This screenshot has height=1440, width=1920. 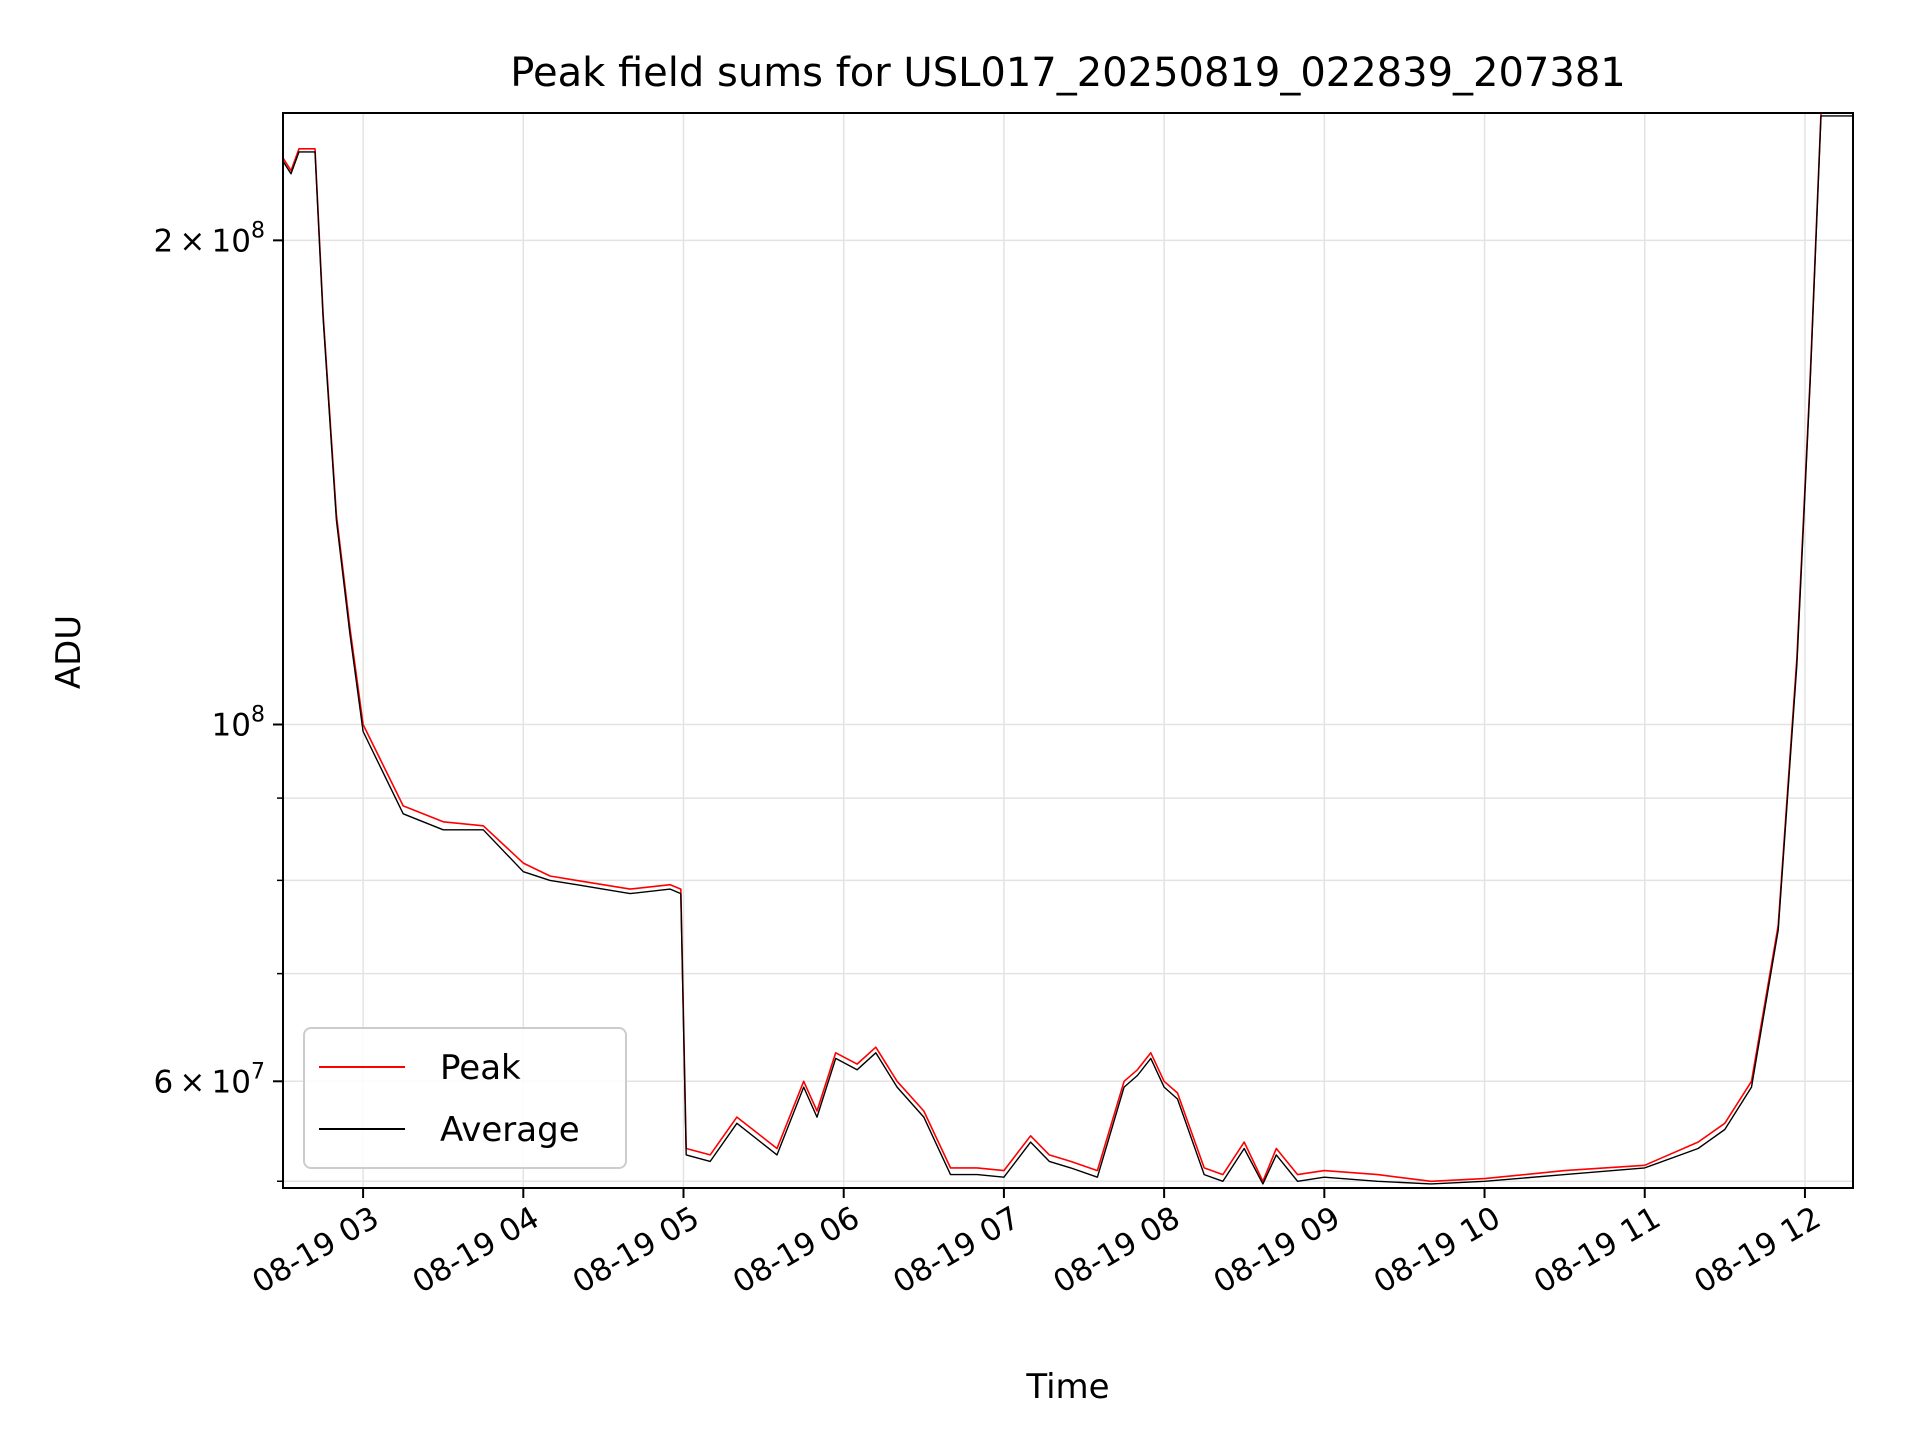 What do you see at coordinates (238, 722) in the screenshot?
I see `y-tick-label: 108` at bounding box center [238, 722].